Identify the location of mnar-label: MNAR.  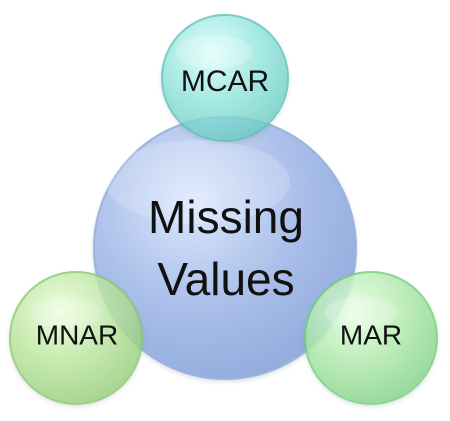
(77, 334).